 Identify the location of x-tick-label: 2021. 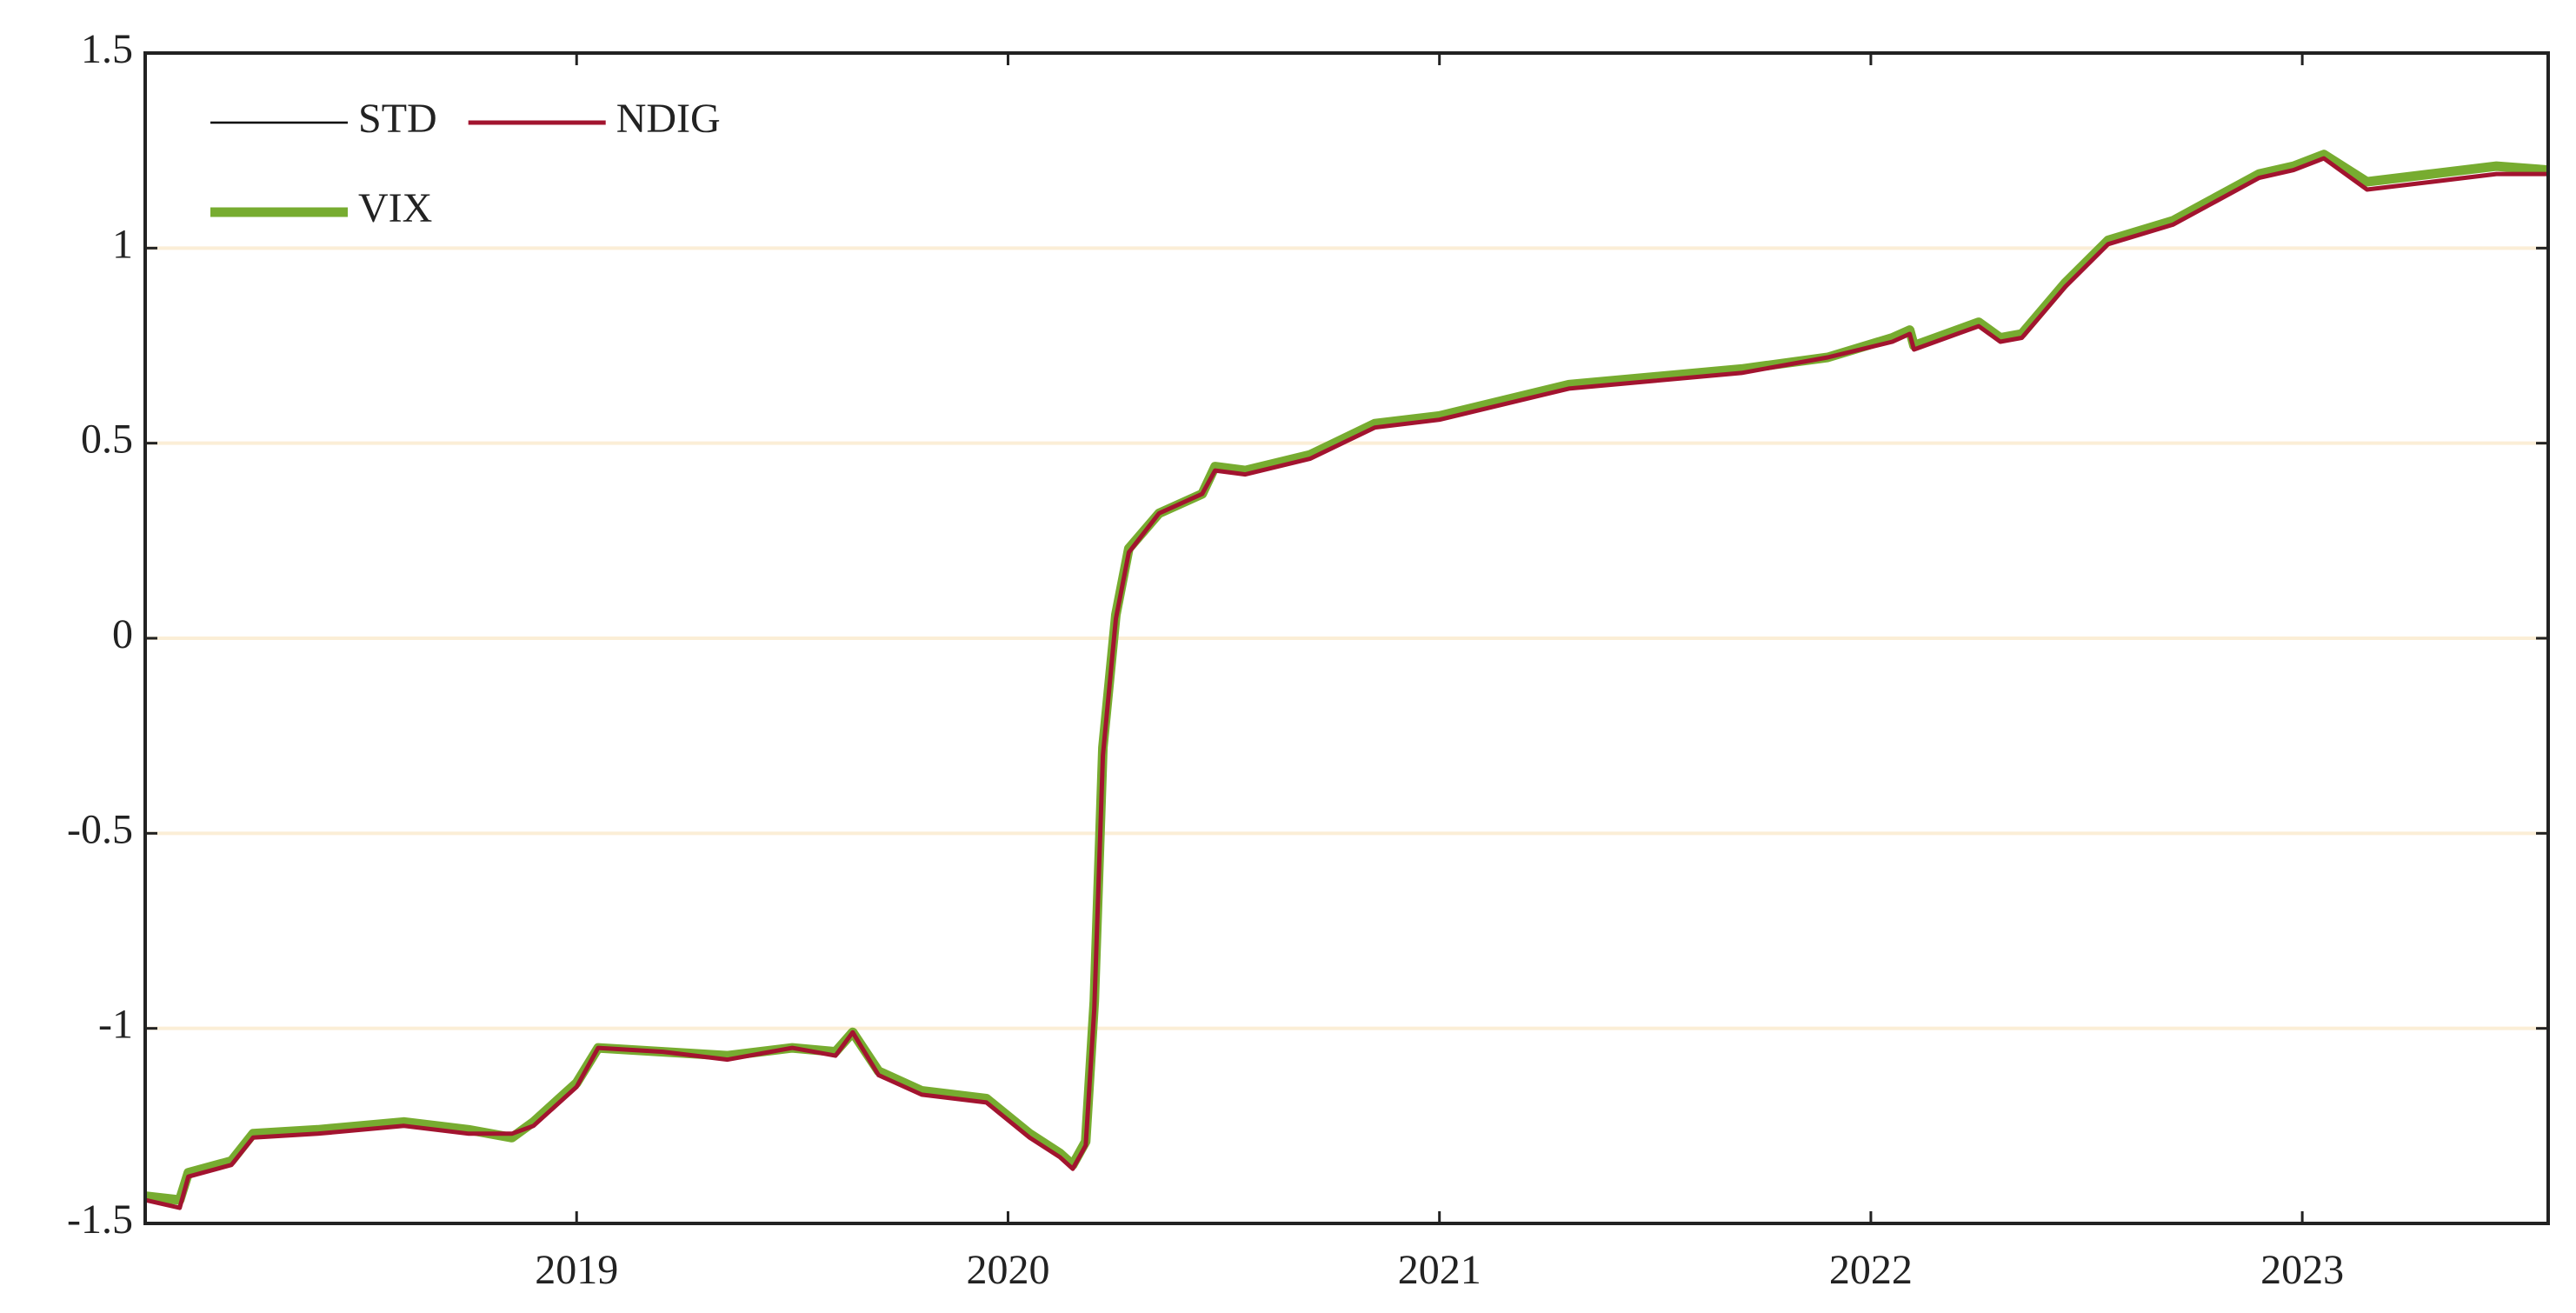
(1439, 1270).